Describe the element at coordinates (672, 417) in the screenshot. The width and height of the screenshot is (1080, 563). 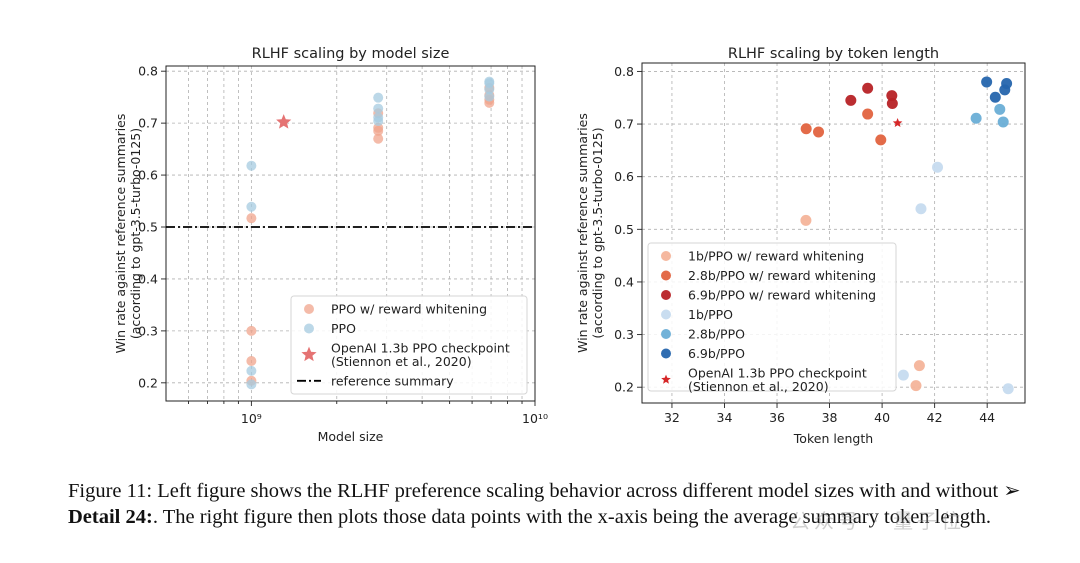
I see `x-tick-label: 32` at that location.